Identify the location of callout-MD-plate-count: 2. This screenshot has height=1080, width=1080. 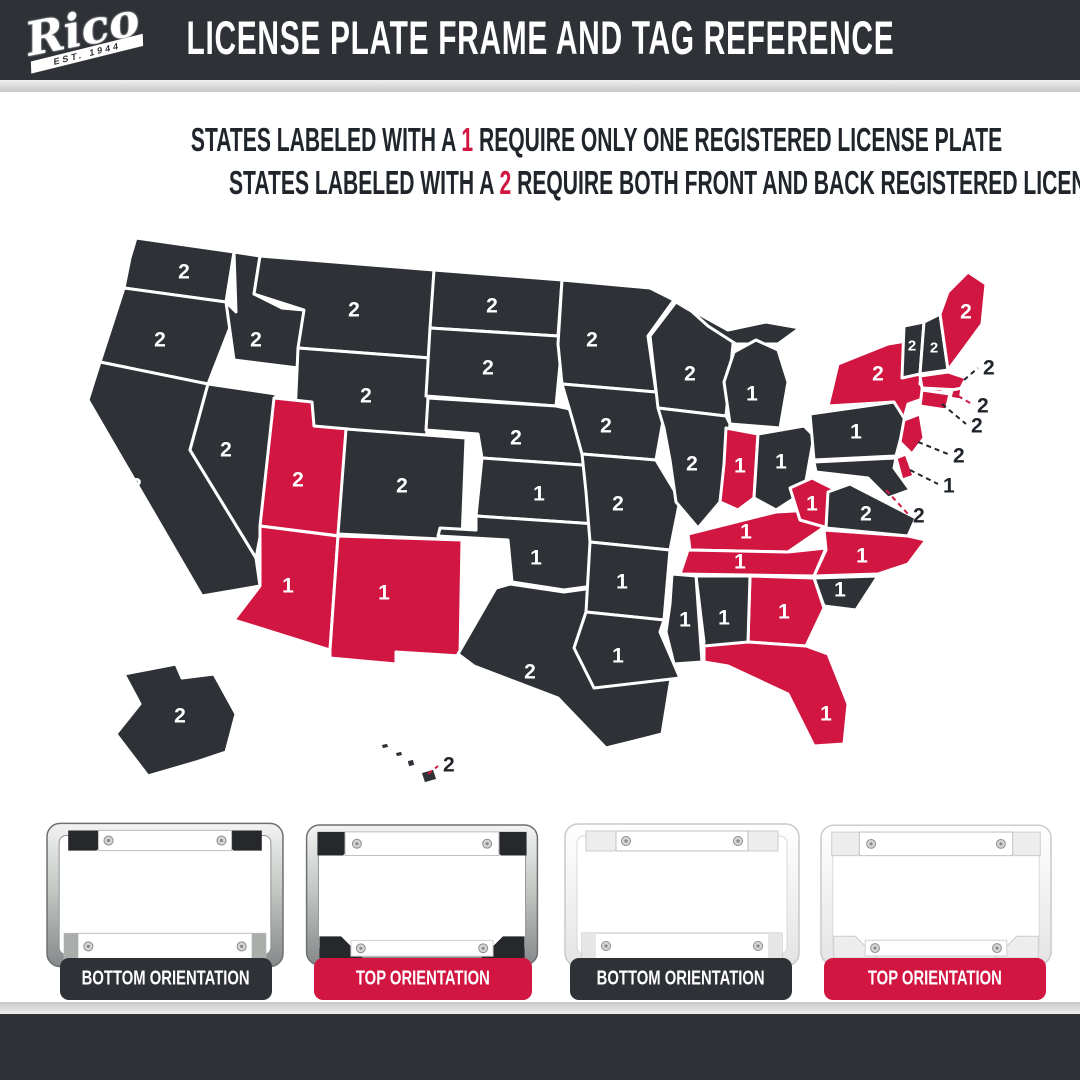
(919, 516).